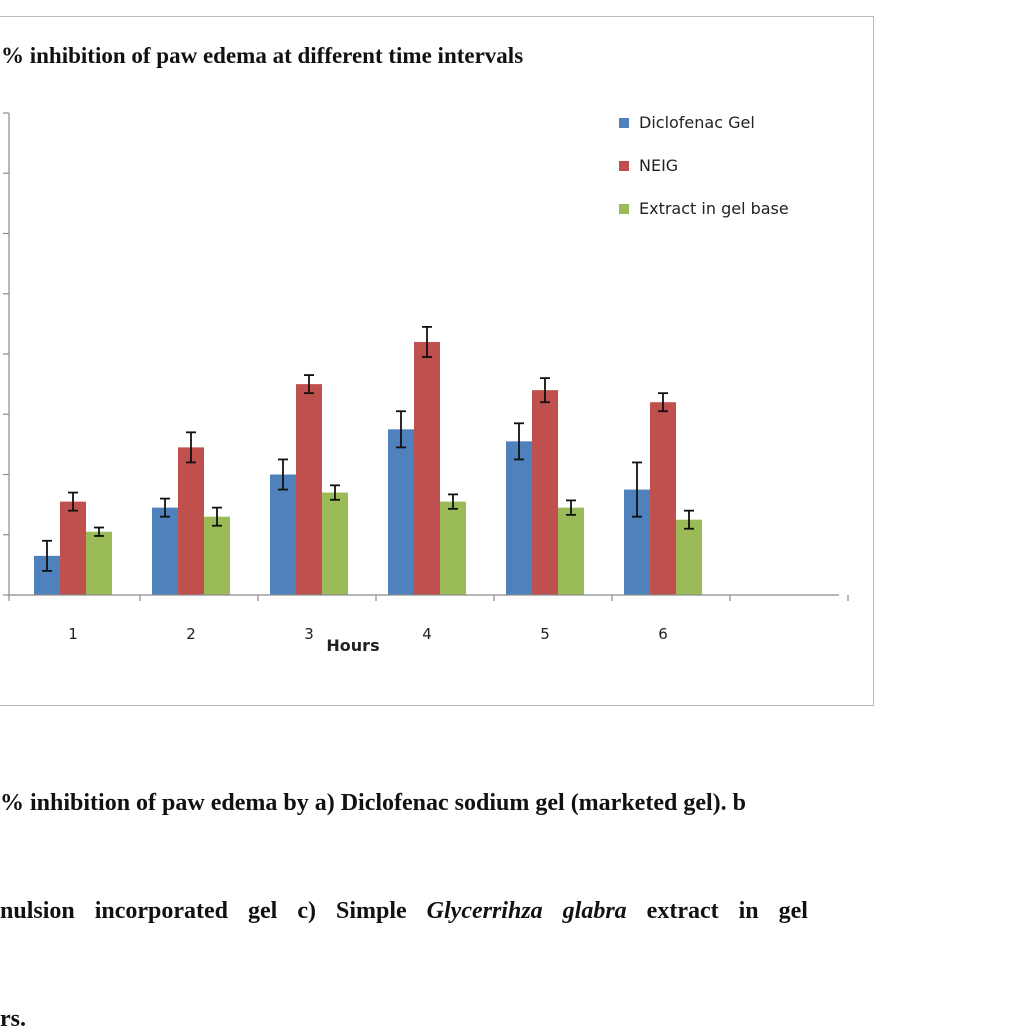 The width and height of the screenshot is (1024, 1033). I want to click on legend-label: NEIG, so click(658, 165).